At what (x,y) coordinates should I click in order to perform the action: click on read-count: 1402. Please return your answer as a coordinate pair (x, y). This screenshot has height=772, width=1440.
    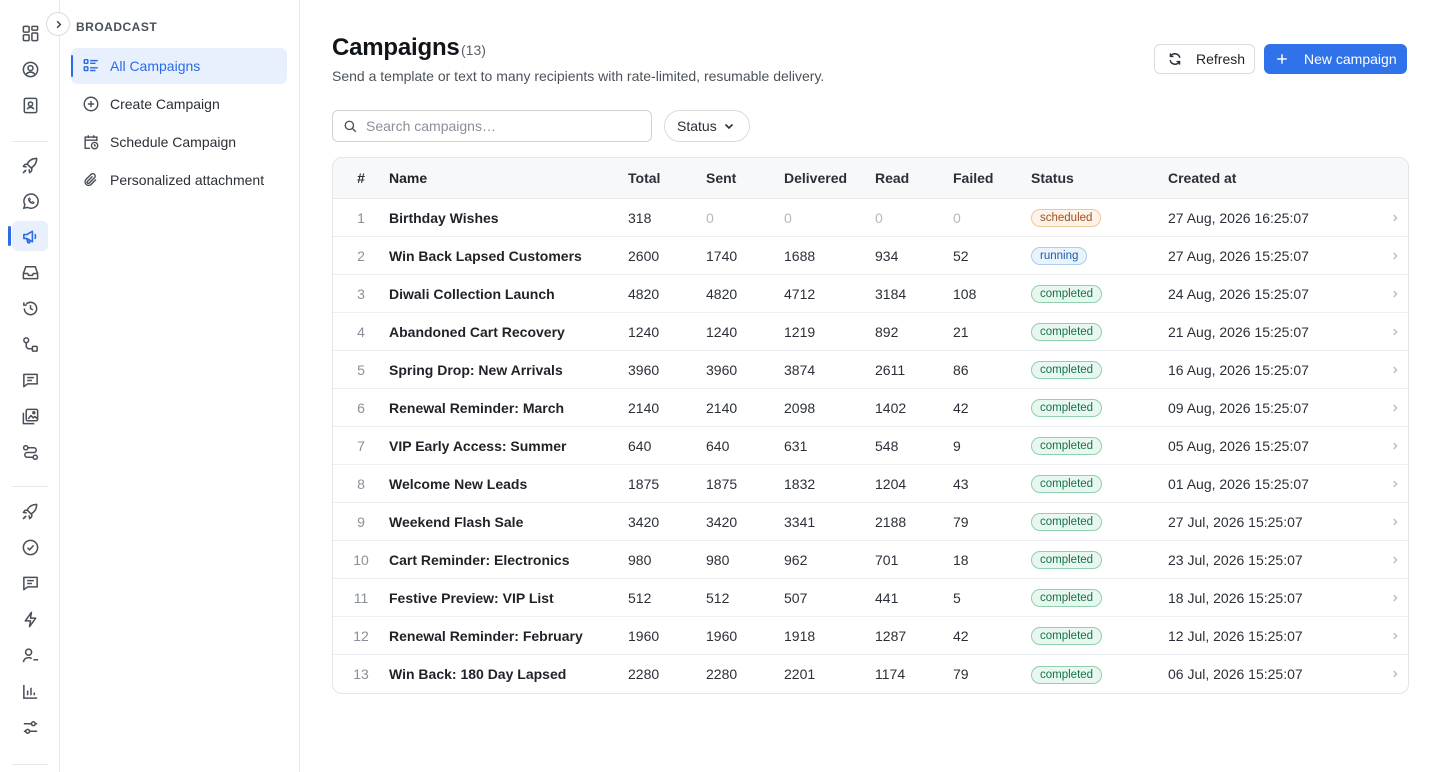
    Looking at the image, I should click on (891, 407).